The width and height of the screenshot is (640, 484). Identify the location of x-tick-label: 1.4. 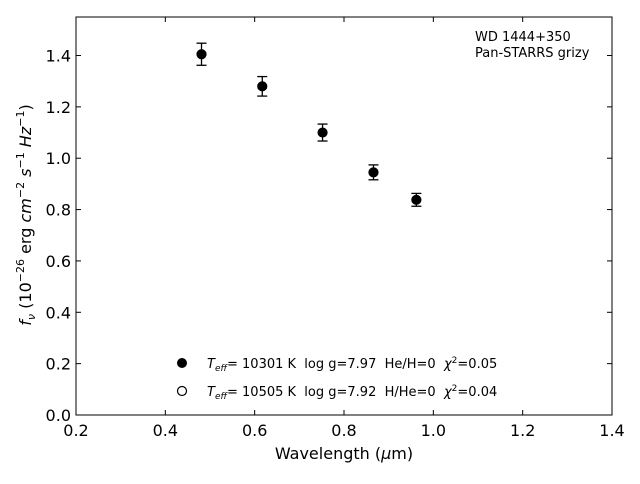
(611, 430).